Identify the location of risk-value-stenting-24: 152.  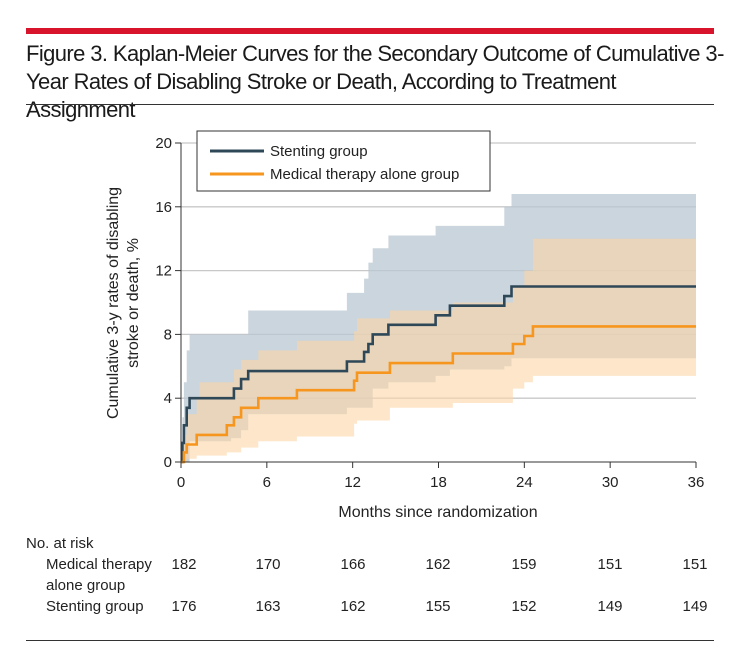
(524, 606).